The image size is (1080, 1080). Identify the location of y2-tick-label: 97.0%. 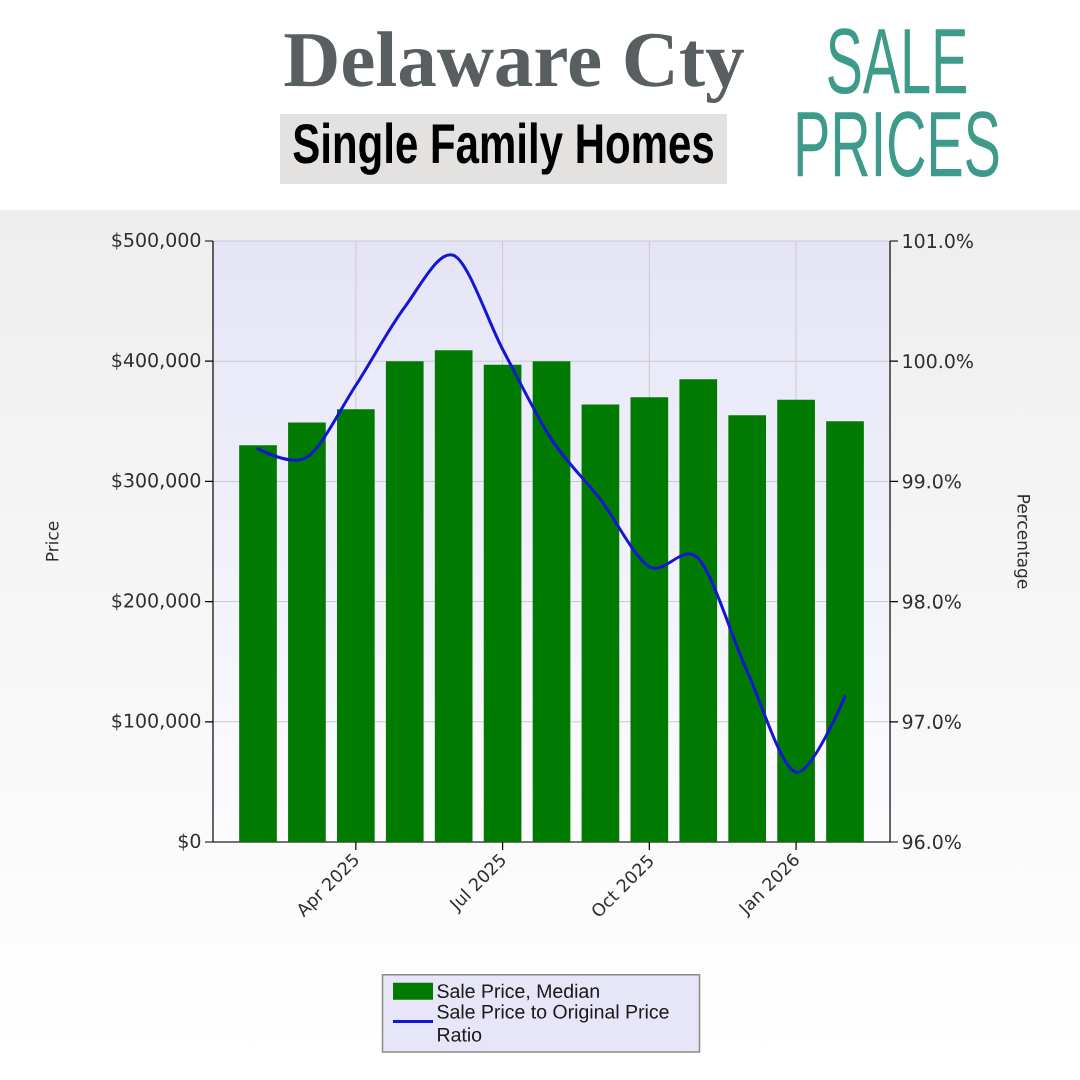
(931, 721).